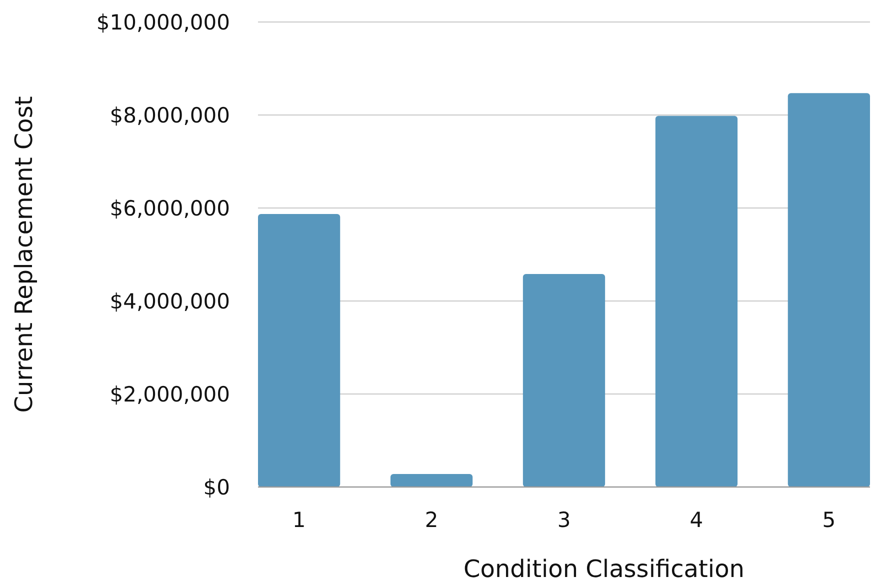  I want to click on x-tick-label: 4, so click(697, 520).